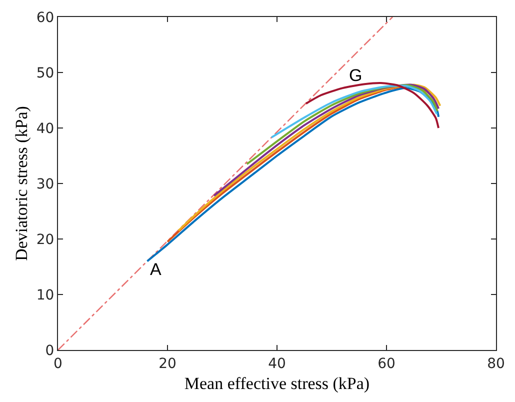 The image size is (515, 402). Describe the element at coordinates (277, 364) in the screenshot. I see `x-tick-label: 40` at that location.